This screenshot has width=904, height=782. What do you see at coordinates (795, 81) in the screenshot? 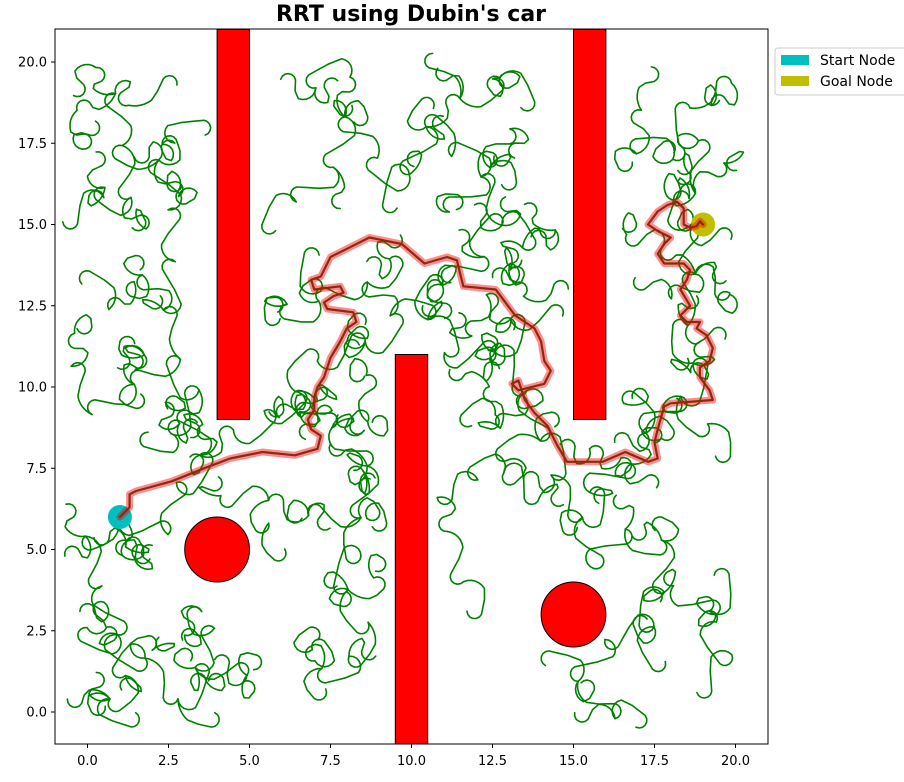
I see `legend-goal-swatch` at bounding box center [795, 81].